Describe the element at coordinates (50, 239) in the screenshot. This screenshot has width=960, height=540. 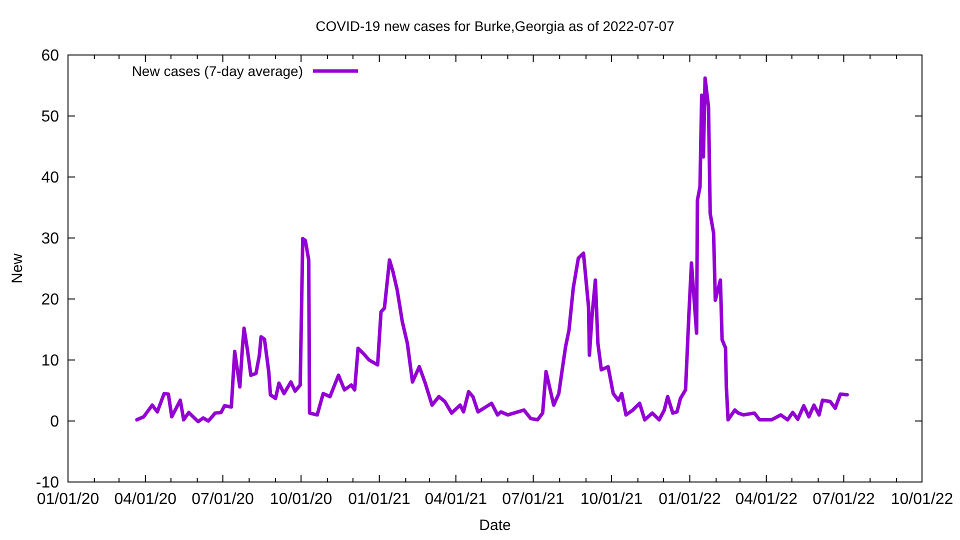
I see `y-tick-label: 30` at that location.